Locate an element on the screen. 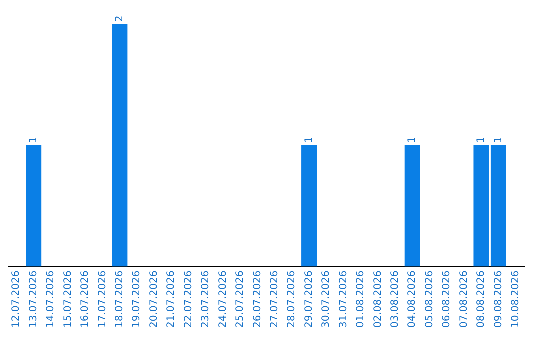 This screenshot has width=540, height=340. x-tick-label: 23.07.2026 is located at coordinates (206, 299).